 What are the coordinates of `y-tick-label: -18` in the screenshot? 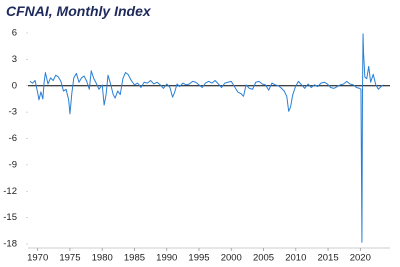 It's located at (10, 244).